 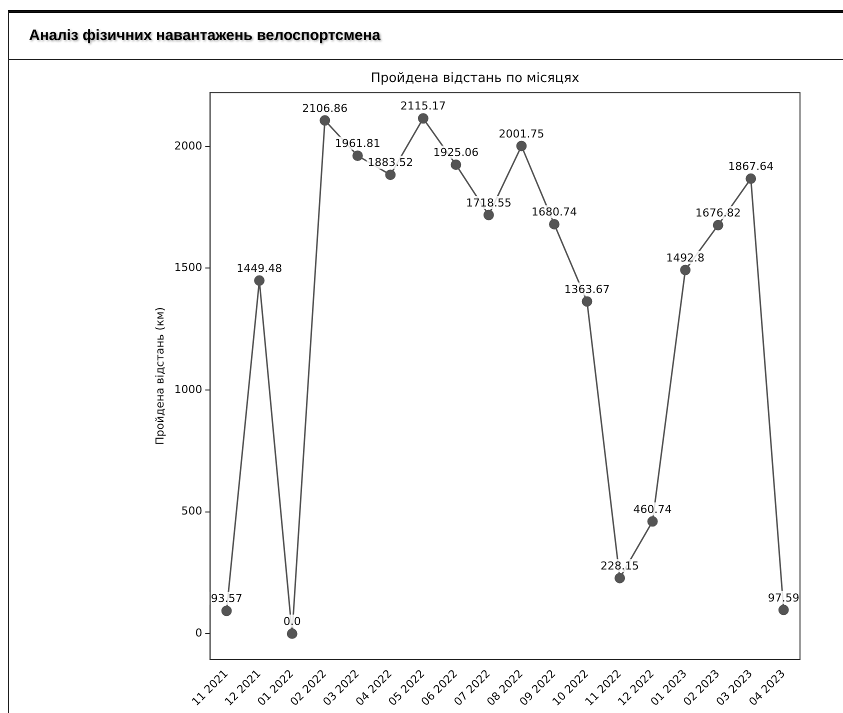 What do you see at coordinates (292, 621) in the screenshot?
I see `data-label: 0.0` at bounding box center [292, 621].